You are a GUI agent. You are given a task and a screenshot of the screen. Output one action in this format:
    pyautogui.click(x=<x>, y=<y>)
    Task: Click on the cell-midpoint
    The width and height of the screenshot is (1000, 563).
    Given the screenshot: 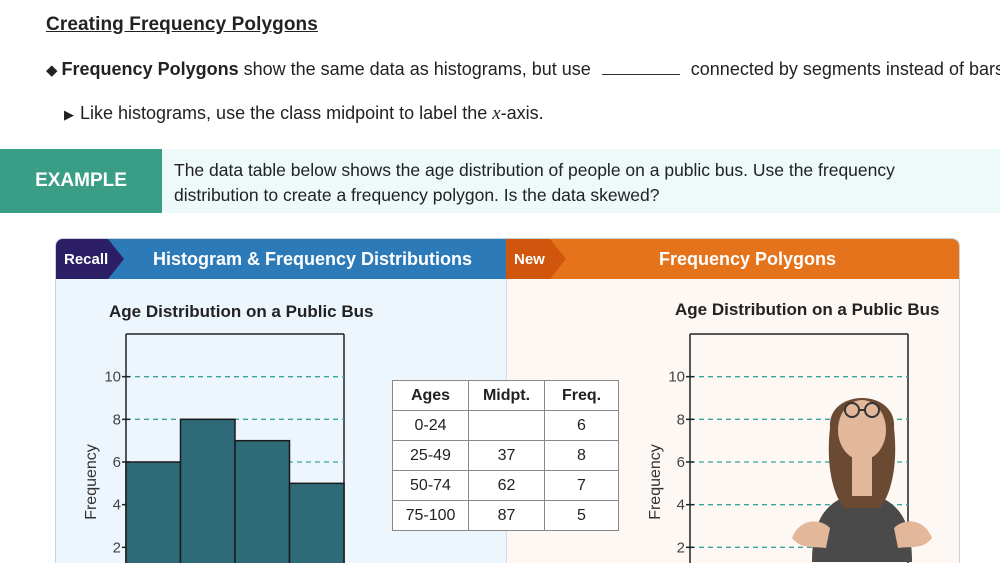 What is the action you would take?
    pyautogui.click(x=506, y=425)
    